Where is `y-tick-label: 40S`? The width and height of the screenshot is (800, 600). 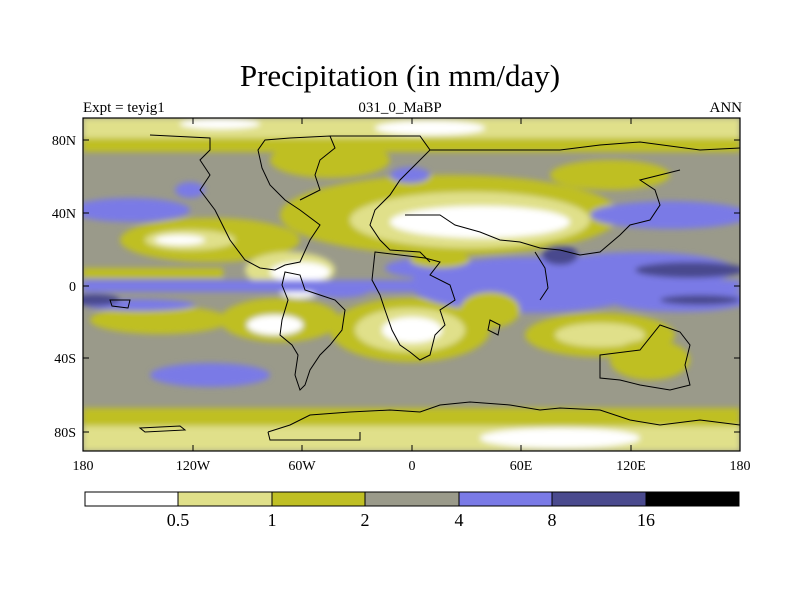
y-tick-label: 40S is located at coordinates (65, 359).